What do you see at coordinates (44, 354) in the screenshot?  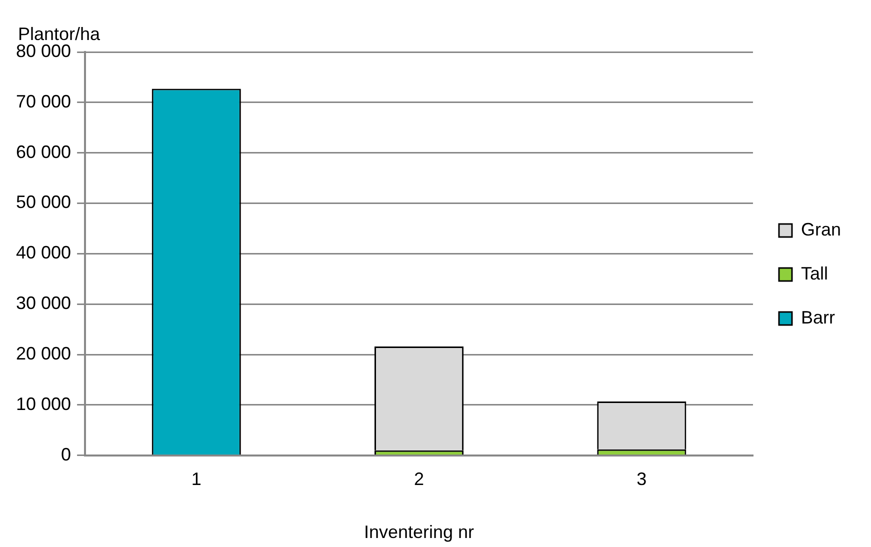 I see `y-tick-label: 20 000` at bounding box center [44, 354].